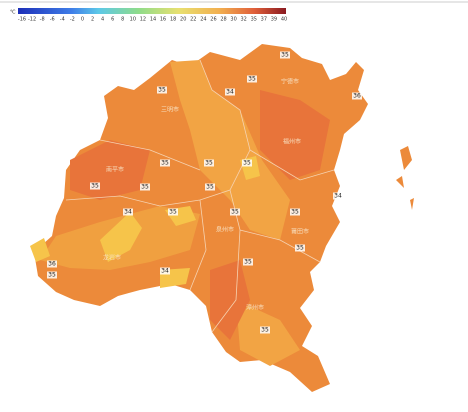 This screenshot has width=468, height=412. I want to click on legend-tick-label: 35, so click(254, 20).